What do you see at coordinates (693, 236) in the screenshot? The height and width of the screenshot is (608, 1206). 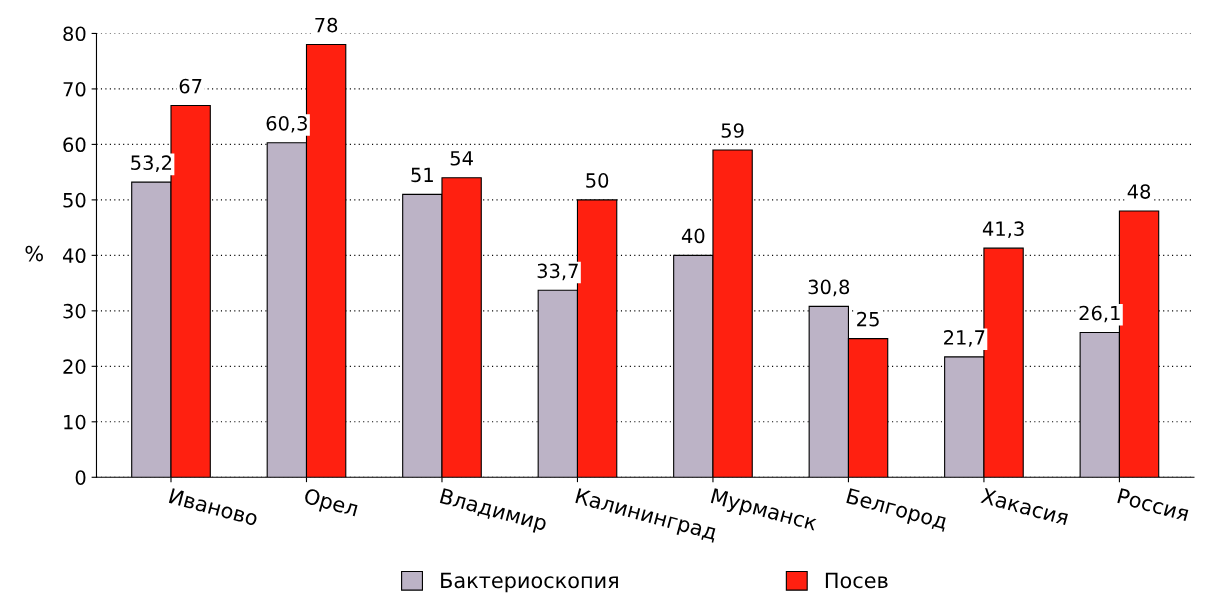 I see `data-label: 40` at bounding box center [693, 236].